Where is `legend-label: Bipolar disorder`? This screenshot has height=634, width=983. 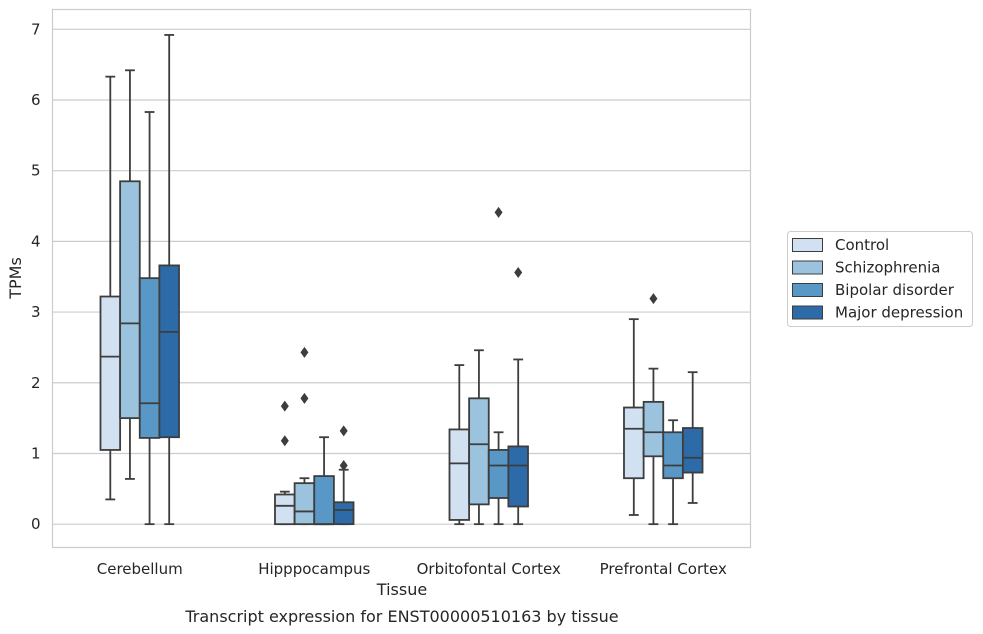 legend-label: Bipolar disorder is located at coordinates (895, 290).